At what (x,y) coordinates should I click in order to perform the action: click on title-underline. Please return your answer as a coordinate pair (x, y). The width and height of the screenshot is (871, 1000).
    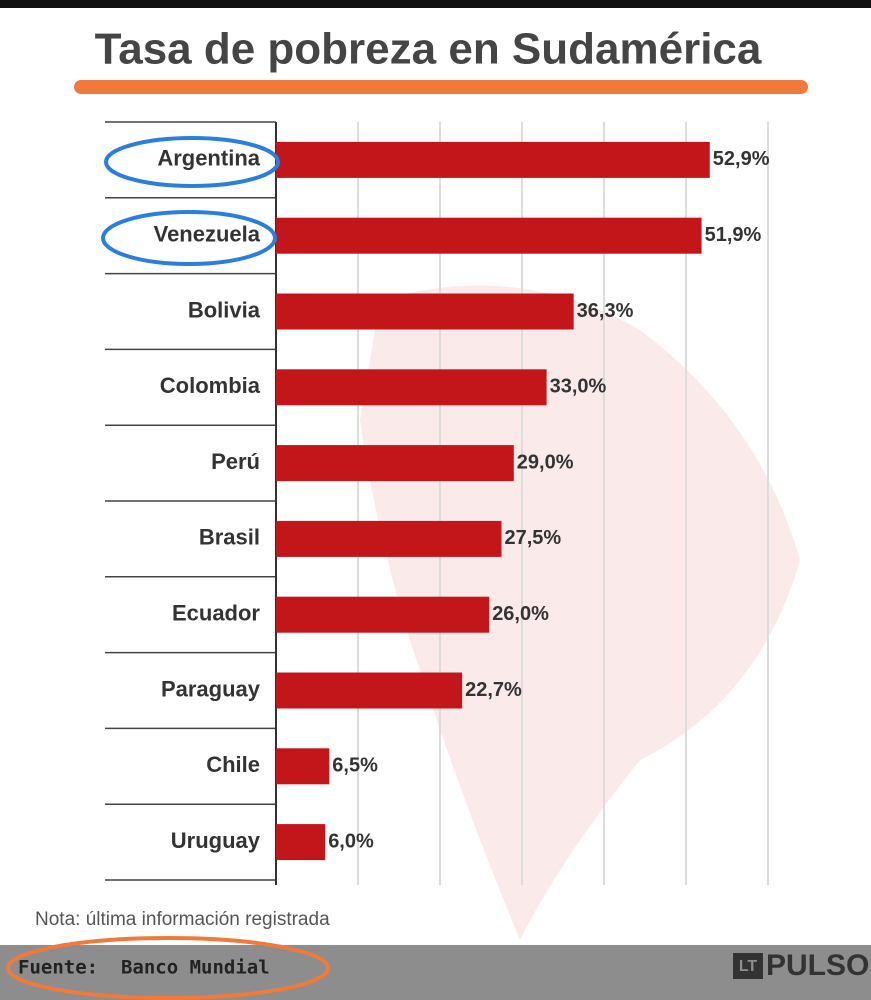
    Looking at the image, I should click on (441, 87).